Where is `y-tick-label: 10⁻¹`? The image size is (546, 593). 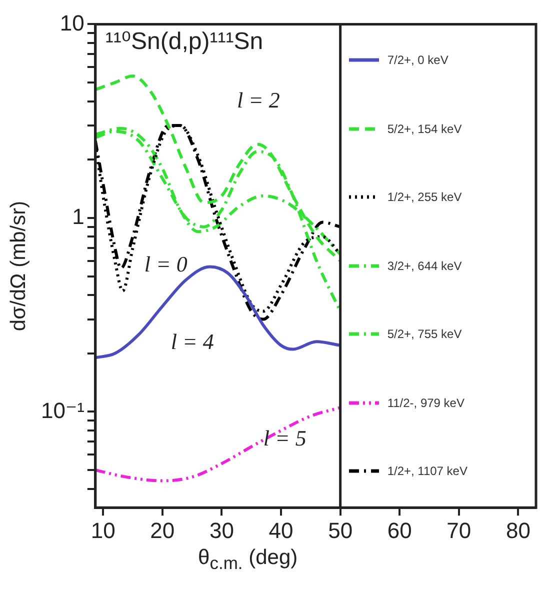 y-tick-label: 10⁻¹ is located at coordinates (62, 410).